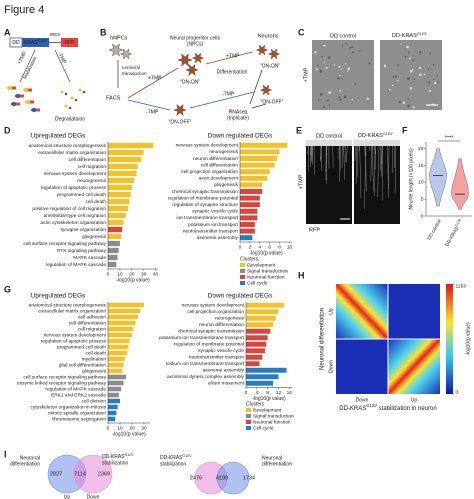  What do you see at coordinates (232, 72) in the screenshot?
I see `label: Differentiation` at bounding box center [232, 72].